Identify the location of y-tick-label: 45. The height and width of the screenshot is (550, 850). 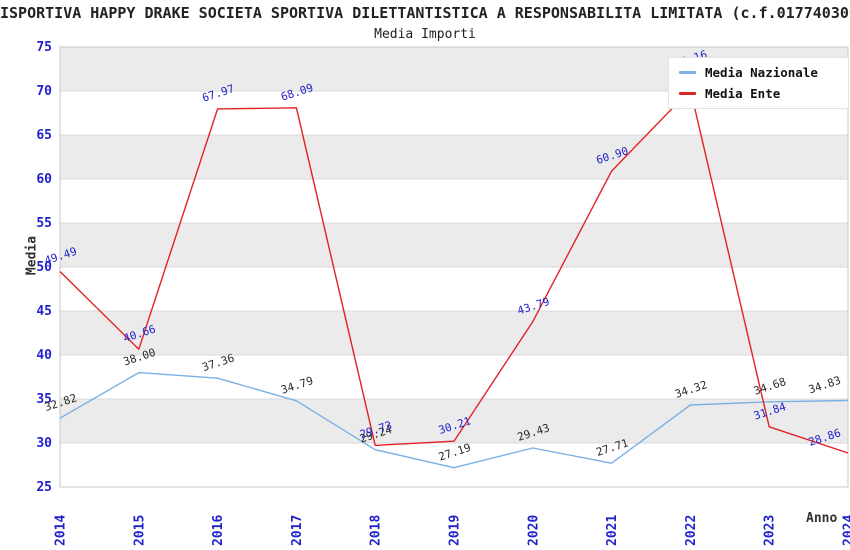
(44, 311).